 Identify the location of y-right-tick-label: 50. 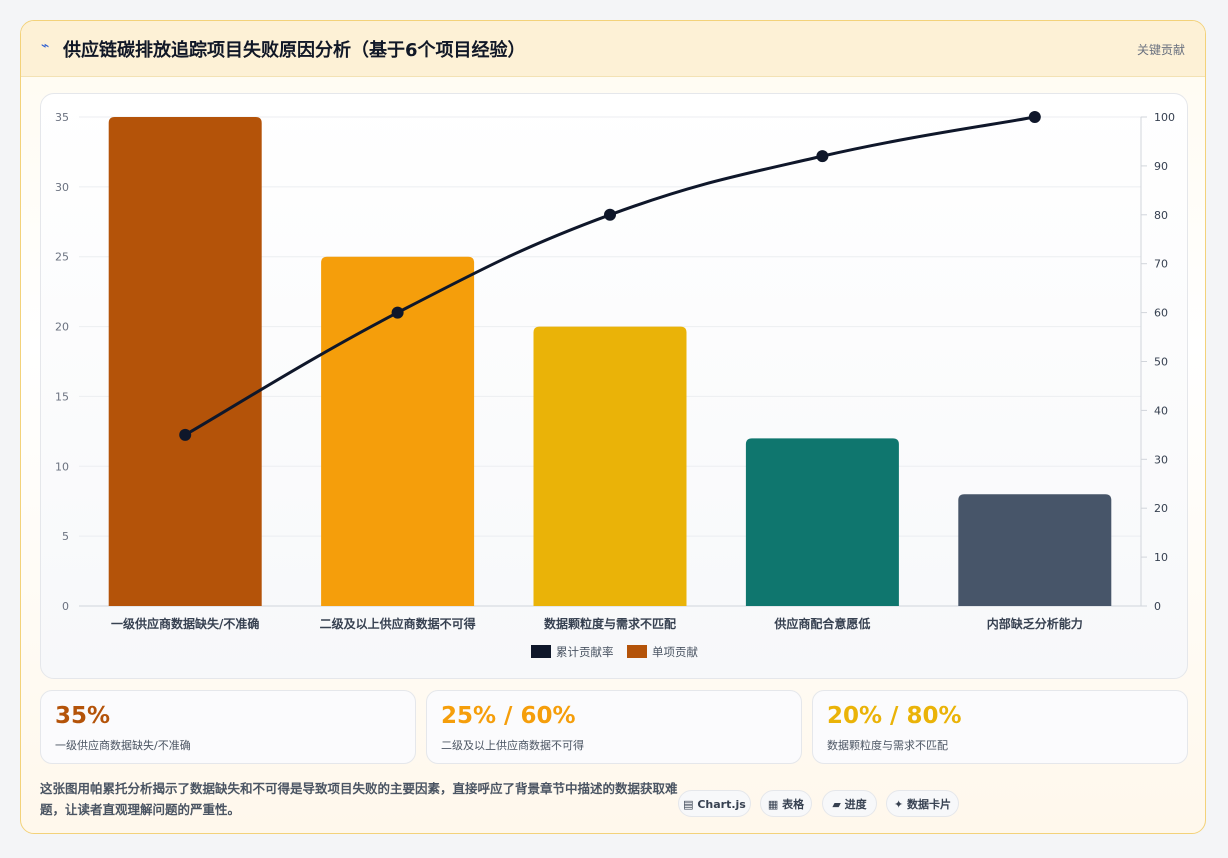
(1161, 362).